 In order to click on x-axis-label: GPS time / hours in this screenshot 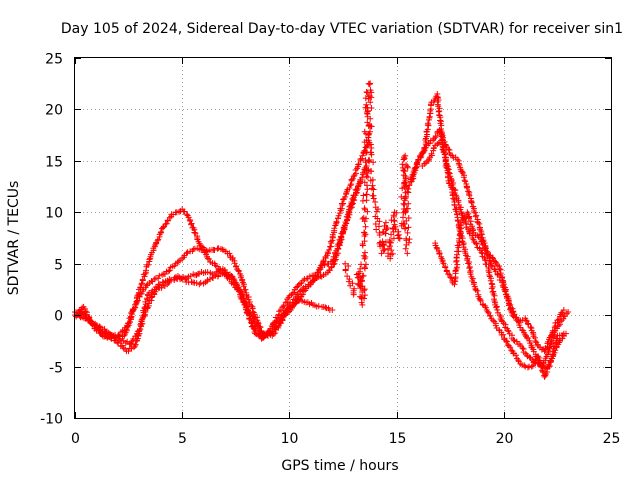, I will do `click(339, 466)`.